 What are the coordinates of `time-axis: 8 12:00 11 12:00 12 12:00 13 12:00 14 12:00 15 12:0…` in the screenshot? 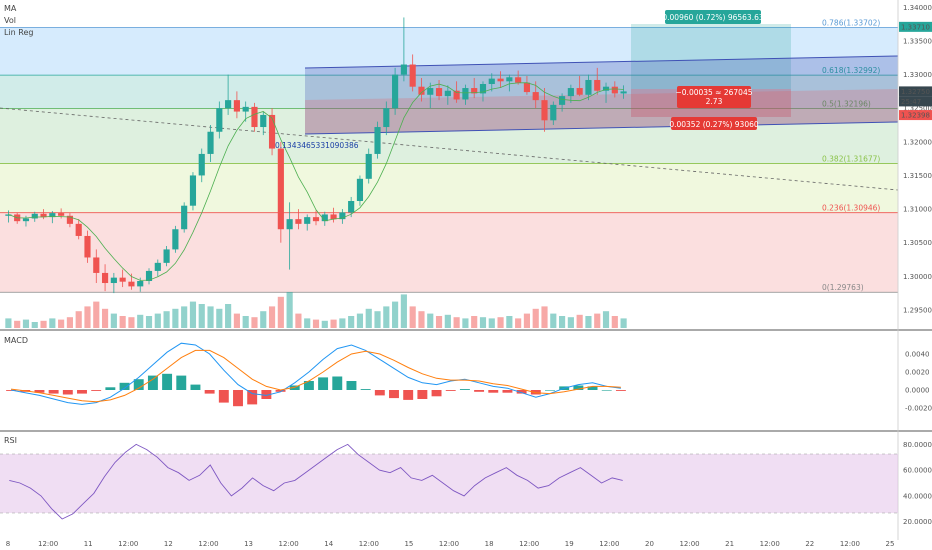 It's located at (450, 544).